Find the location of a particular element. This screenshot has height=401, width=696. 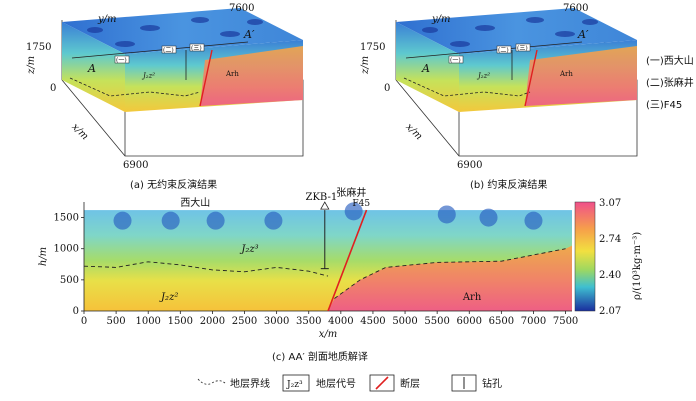

panel-b-section-line is located at coordinates (494, 50).